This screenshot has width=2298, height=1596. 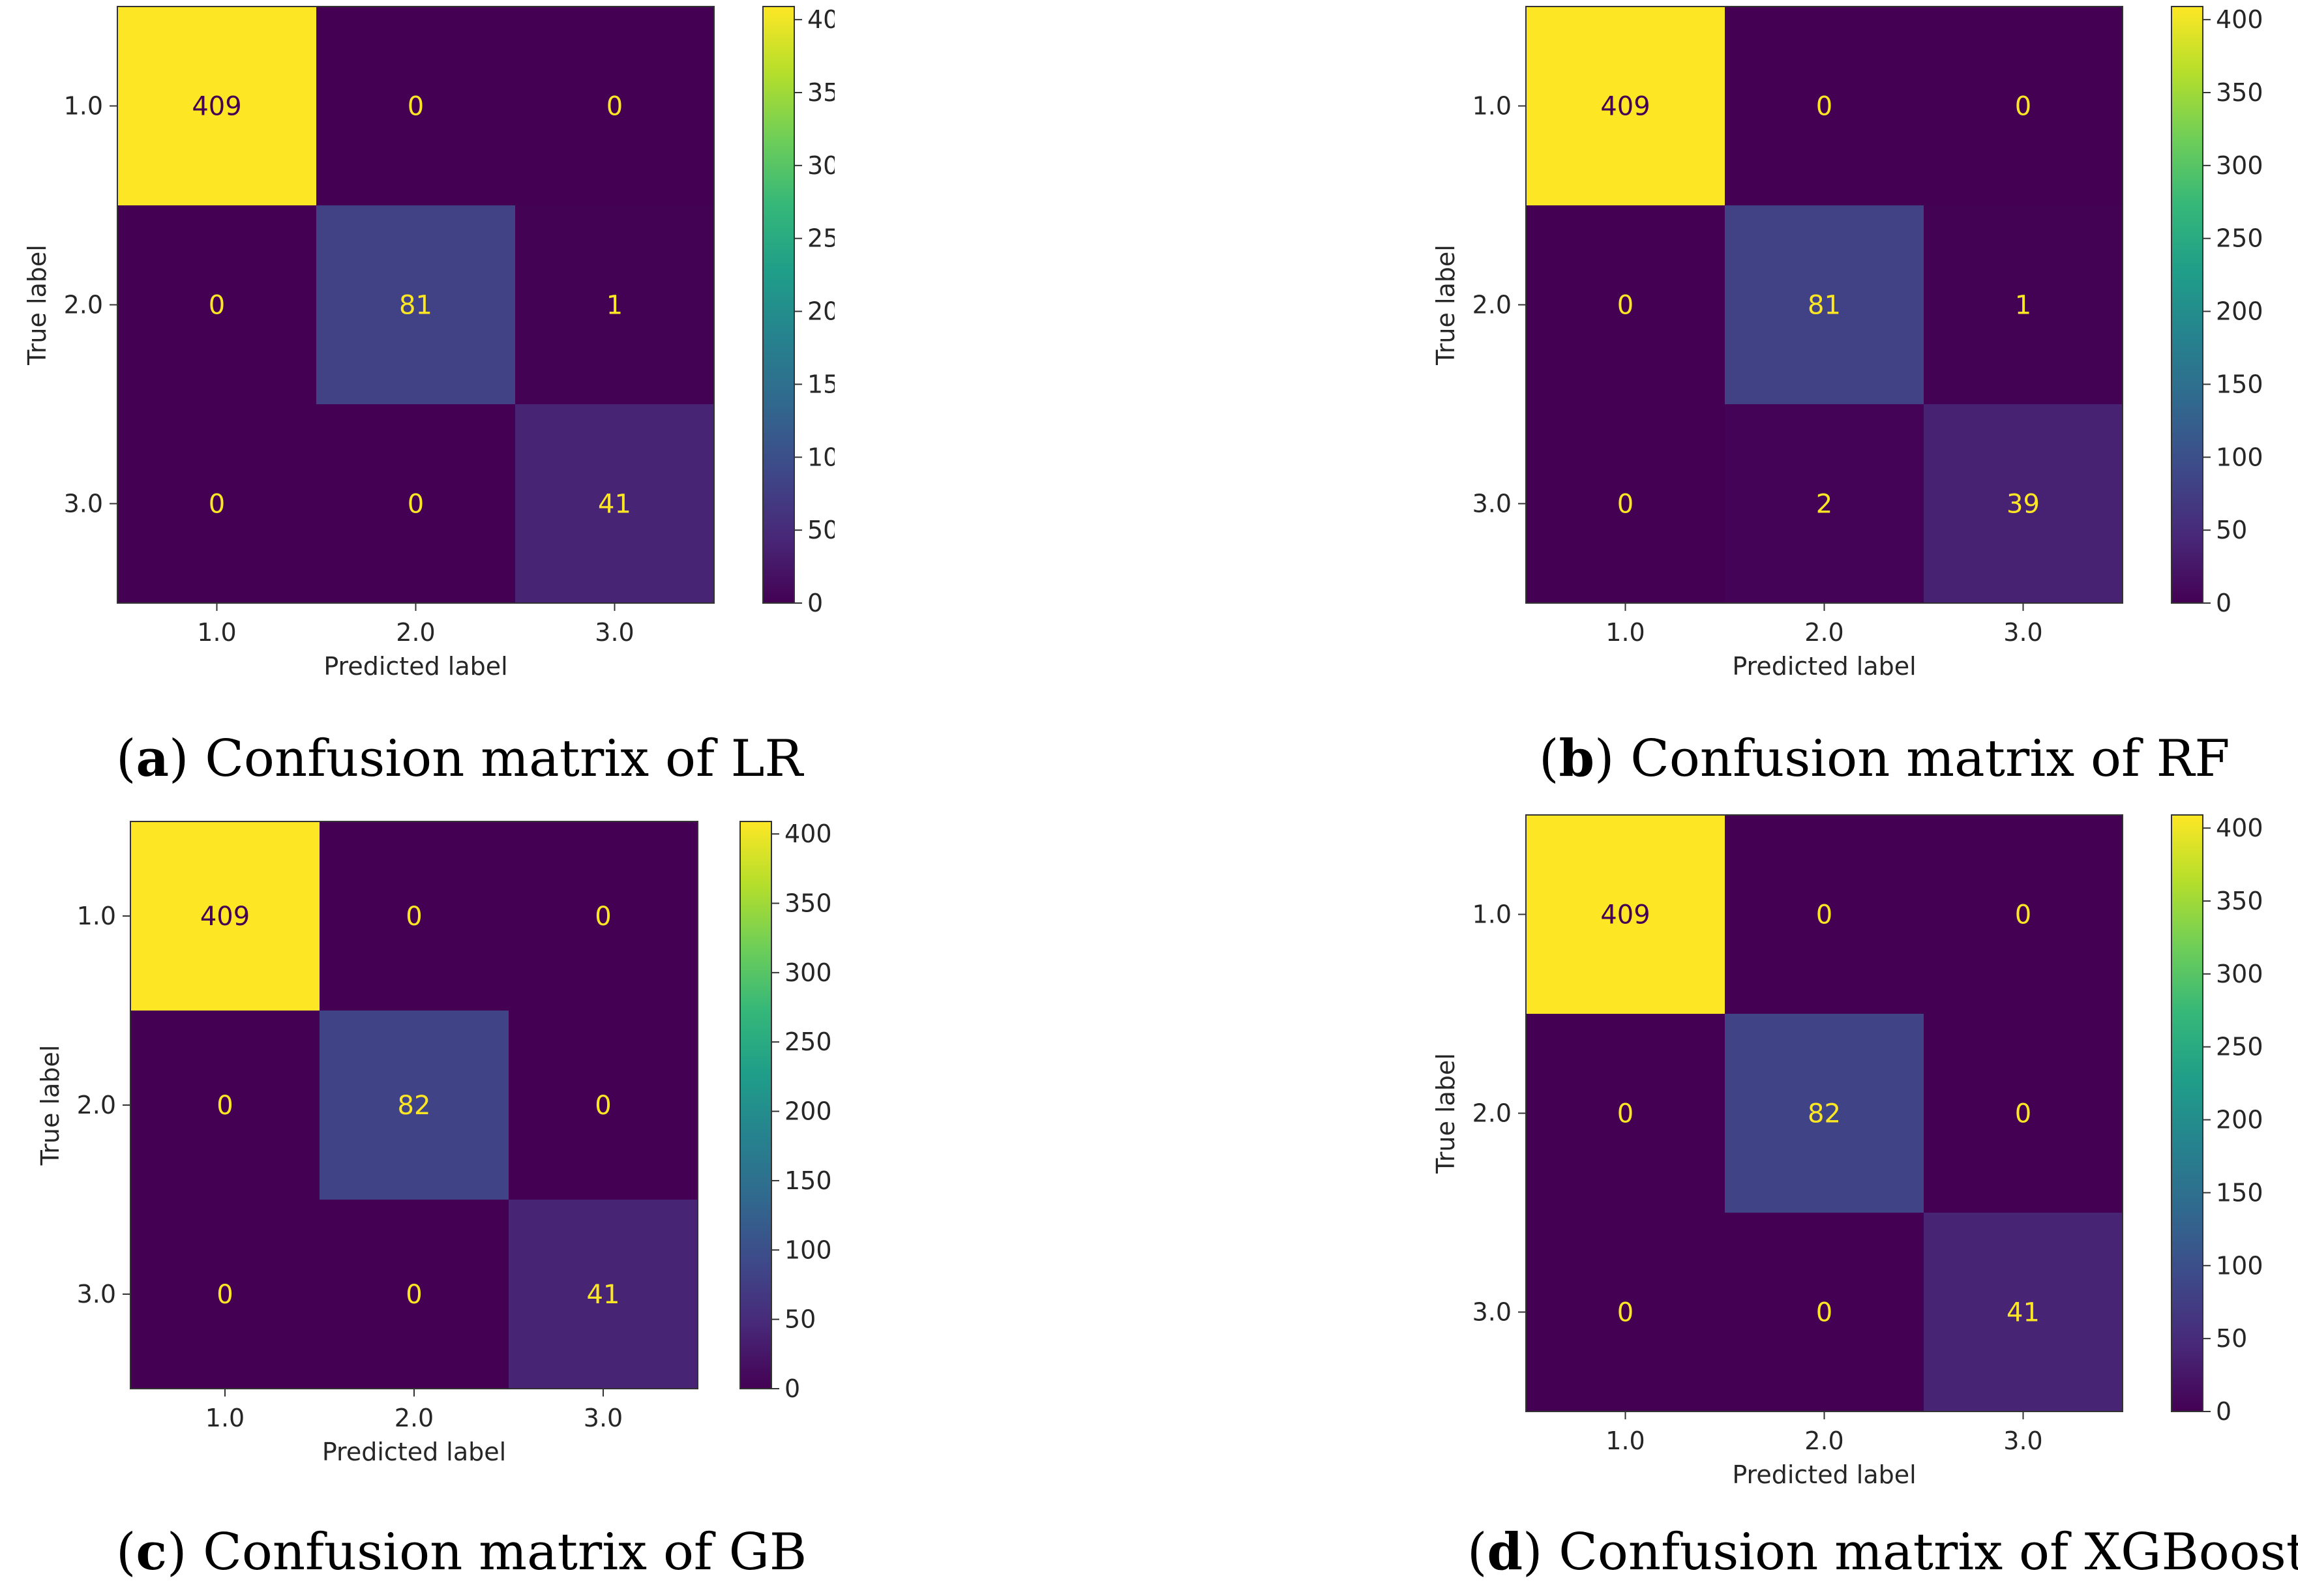 I want to click on cell-value-label: 39, so click(x=2023, y=505).